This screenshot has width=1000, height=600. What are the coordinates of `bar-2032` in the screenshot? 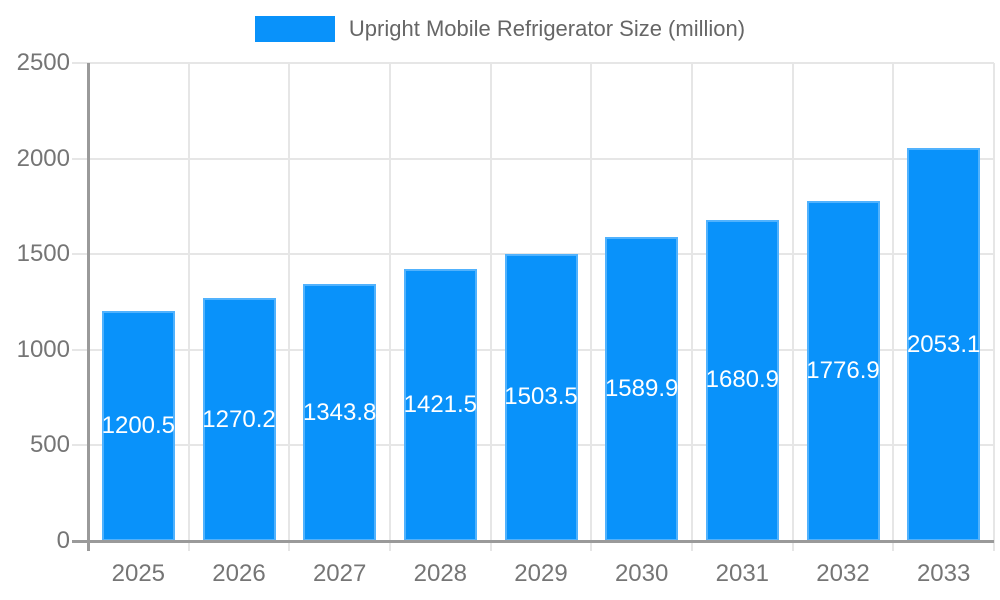 It's located at (843, 371).